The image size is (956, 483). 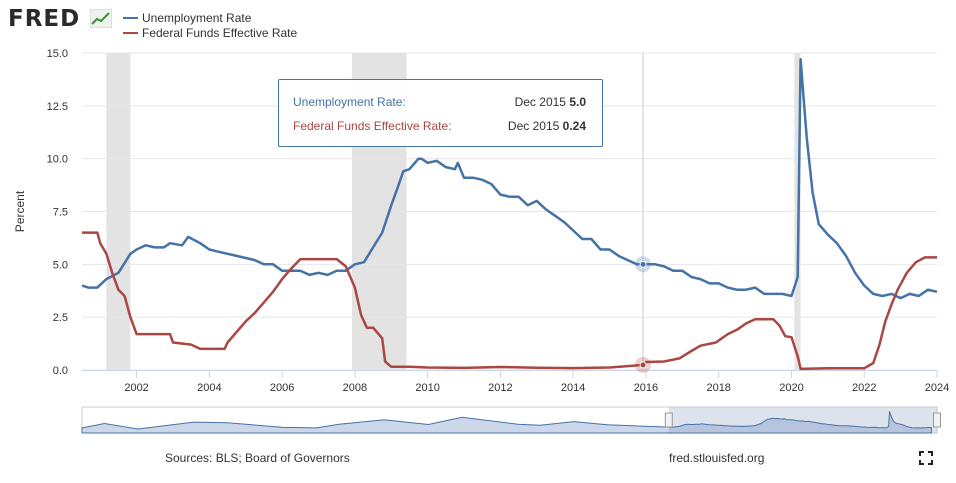 I want to click on x-tick-label: 2016, so click(x=646, y=388).